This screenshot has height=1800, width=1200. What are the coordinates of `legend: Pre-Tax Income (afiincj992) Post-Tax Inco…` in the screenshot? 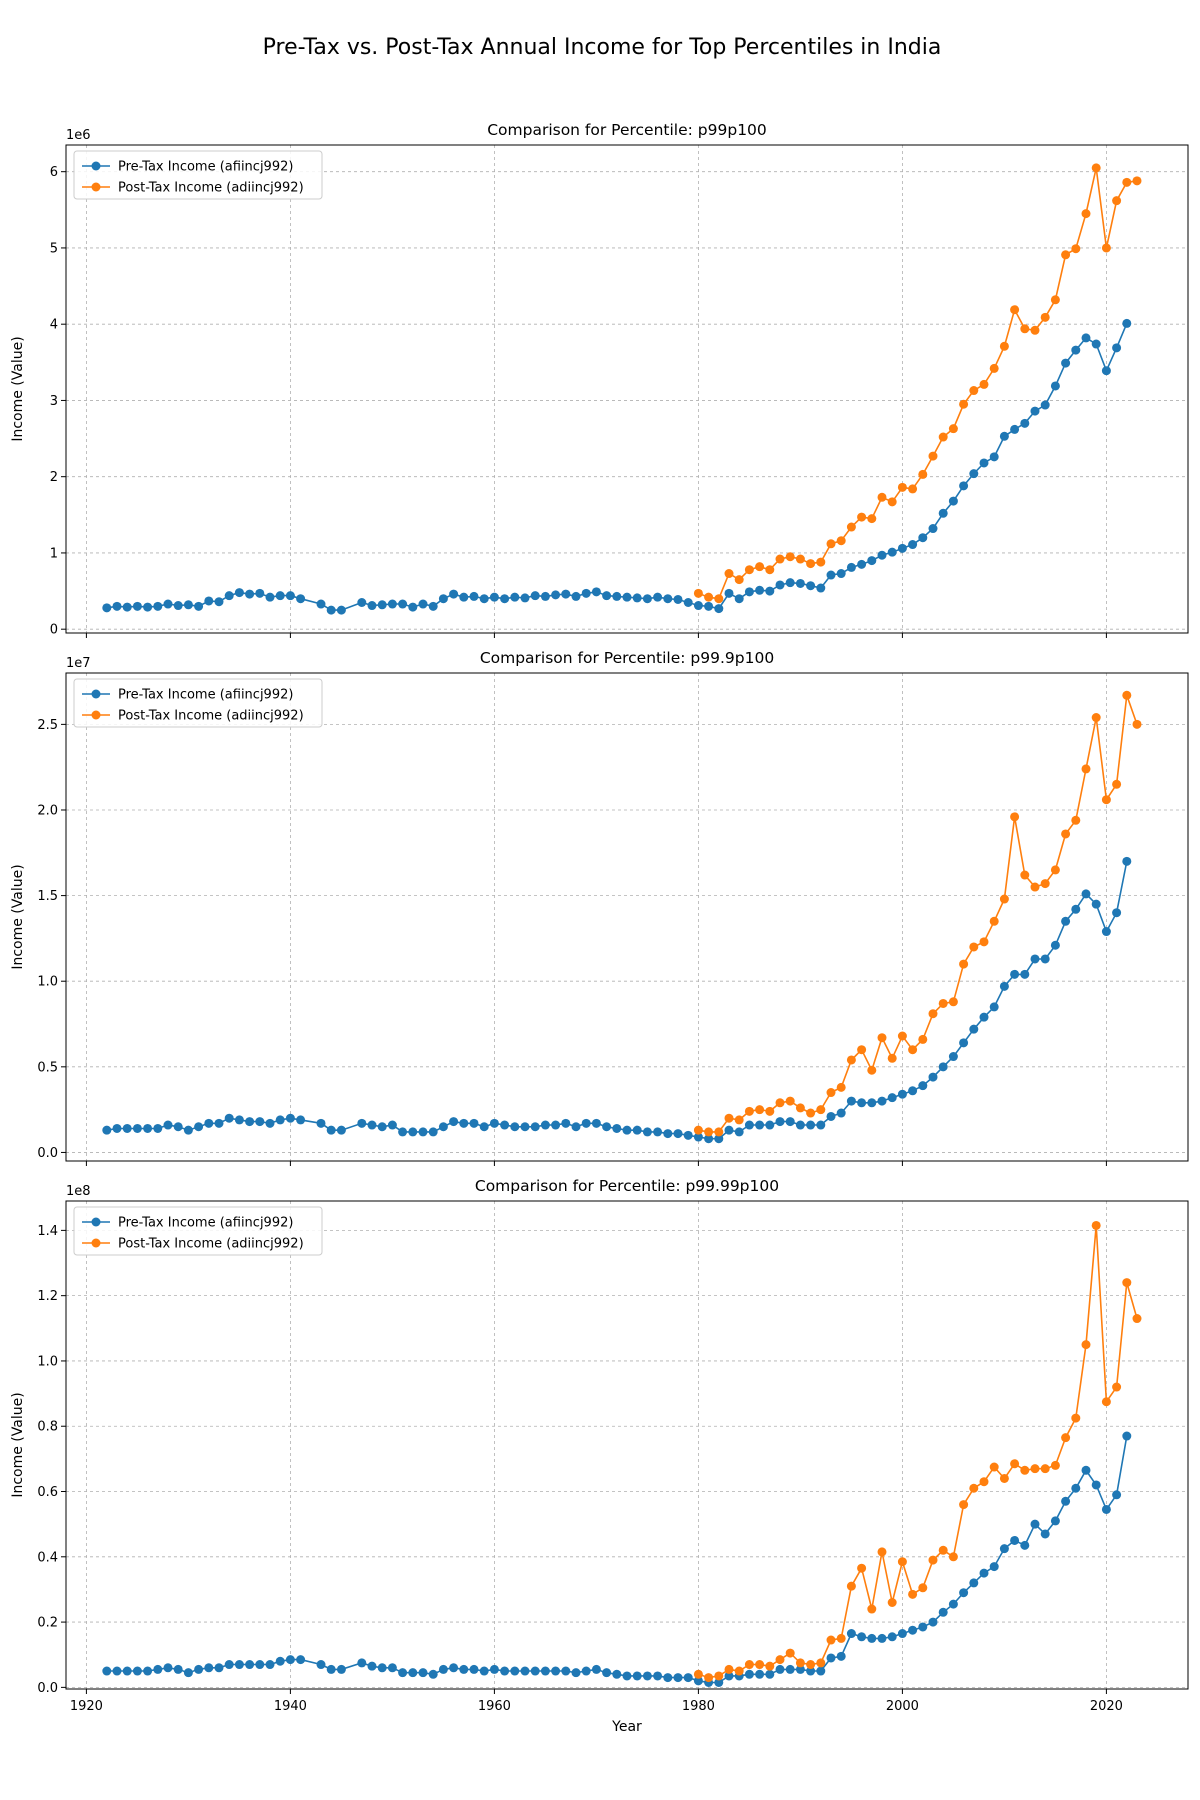 It's located at (198, 175).